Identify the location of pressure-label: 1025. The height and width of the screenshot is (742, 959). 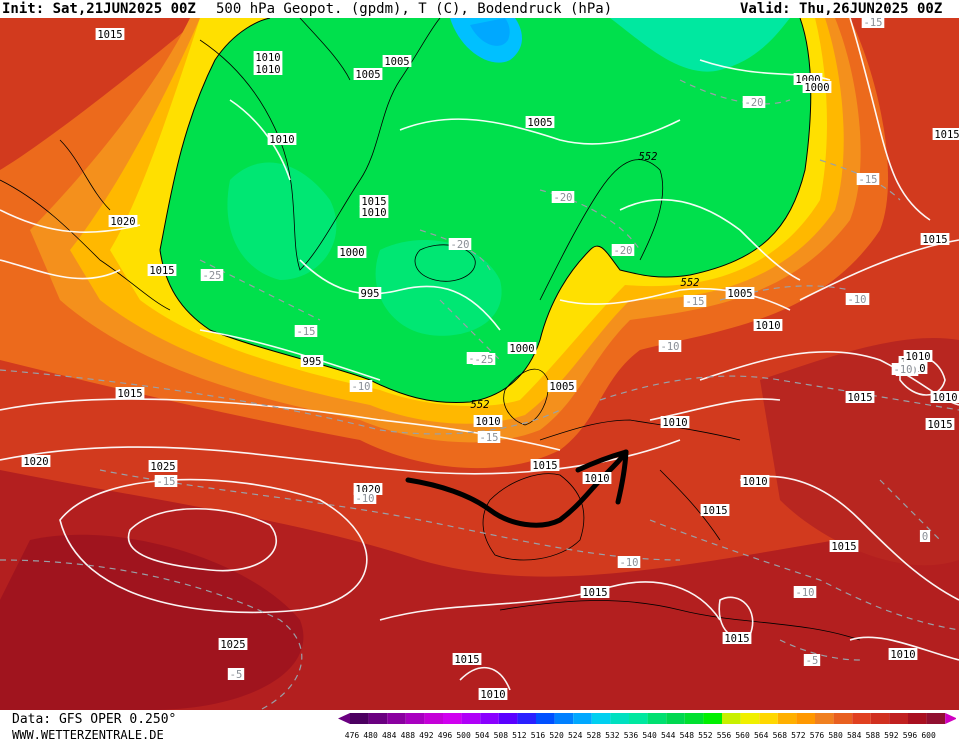
(162, 467).